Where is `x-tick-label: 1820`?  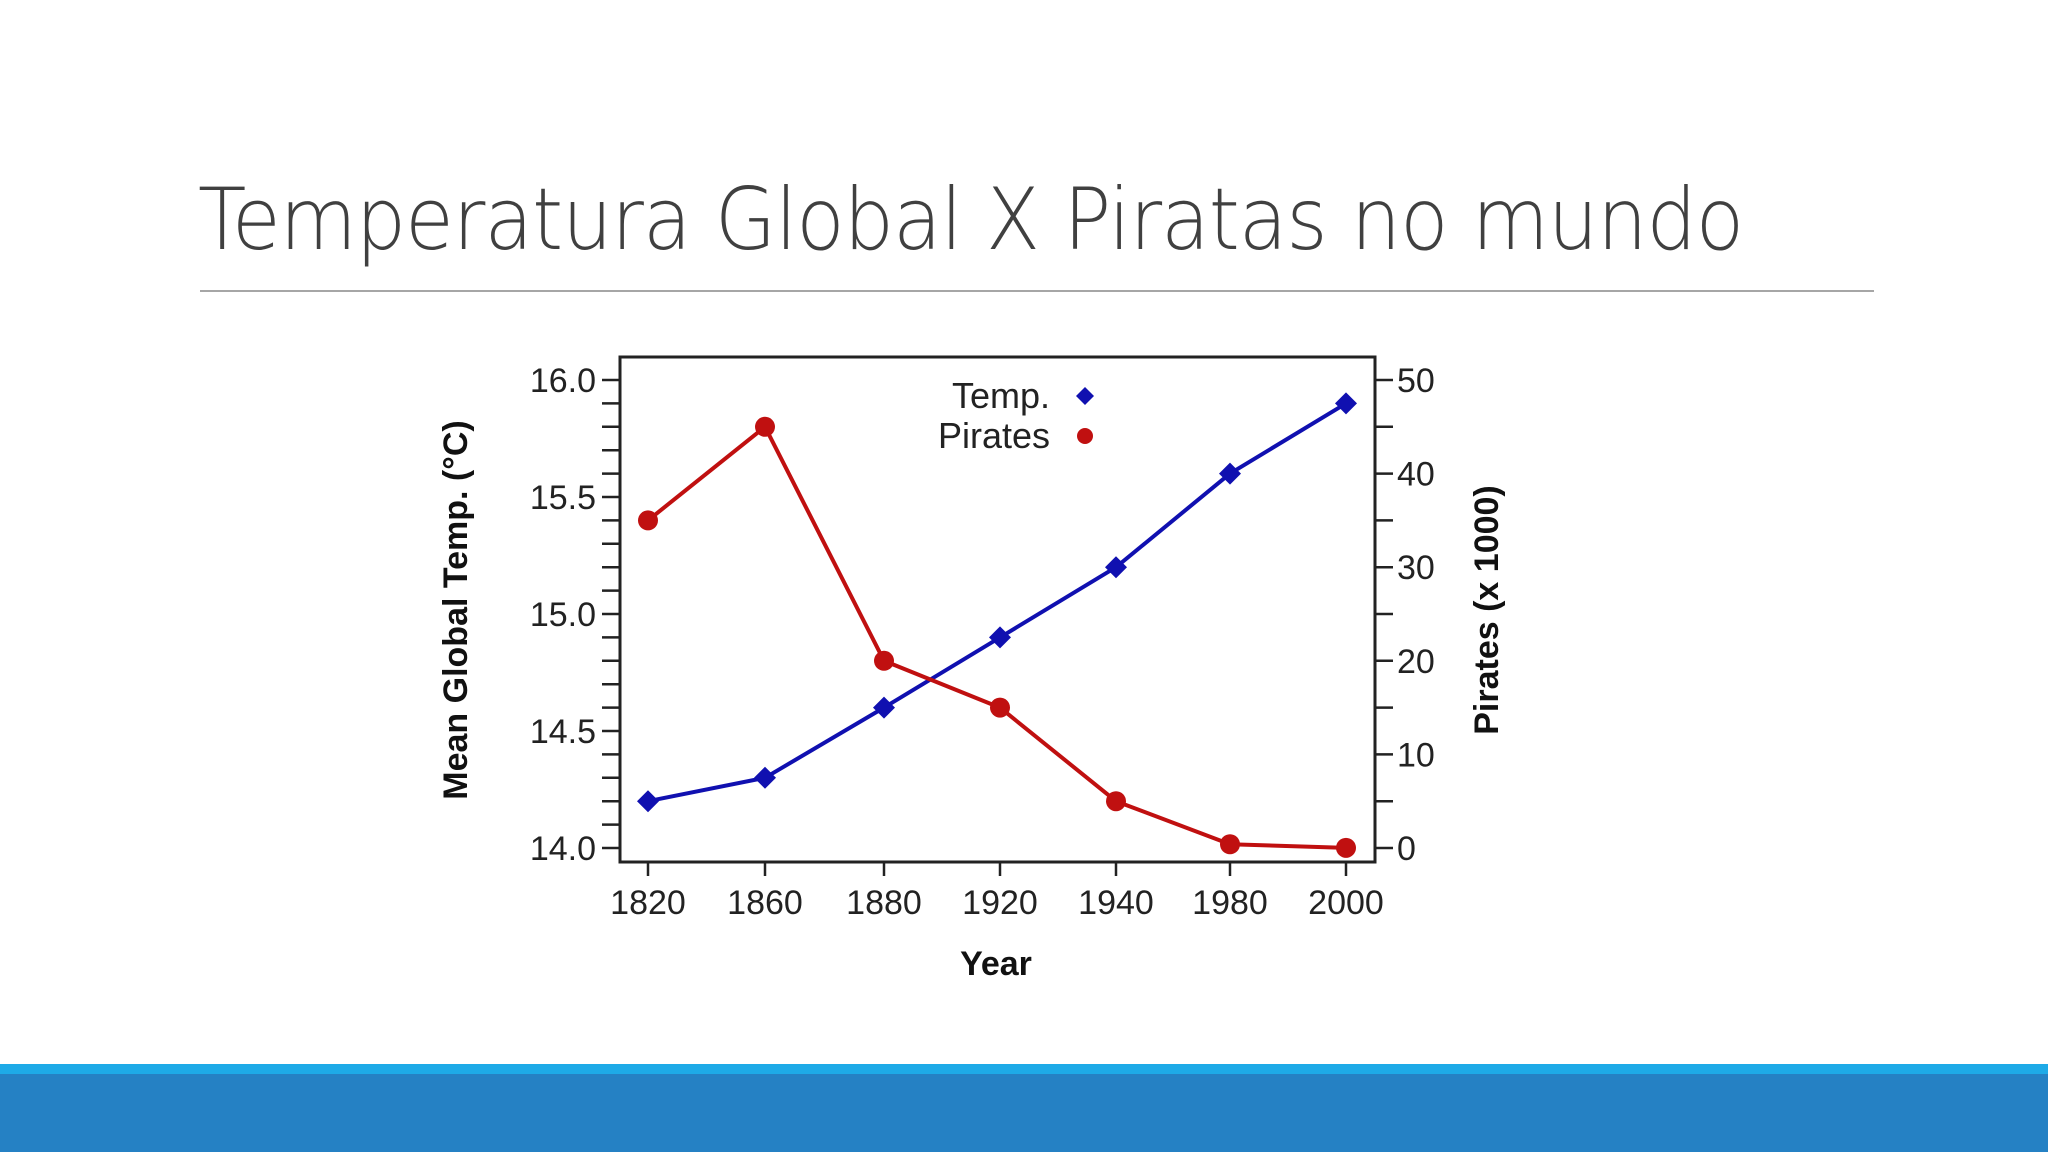
x-tick-label: 1820 is located at coordinates (648, 903).